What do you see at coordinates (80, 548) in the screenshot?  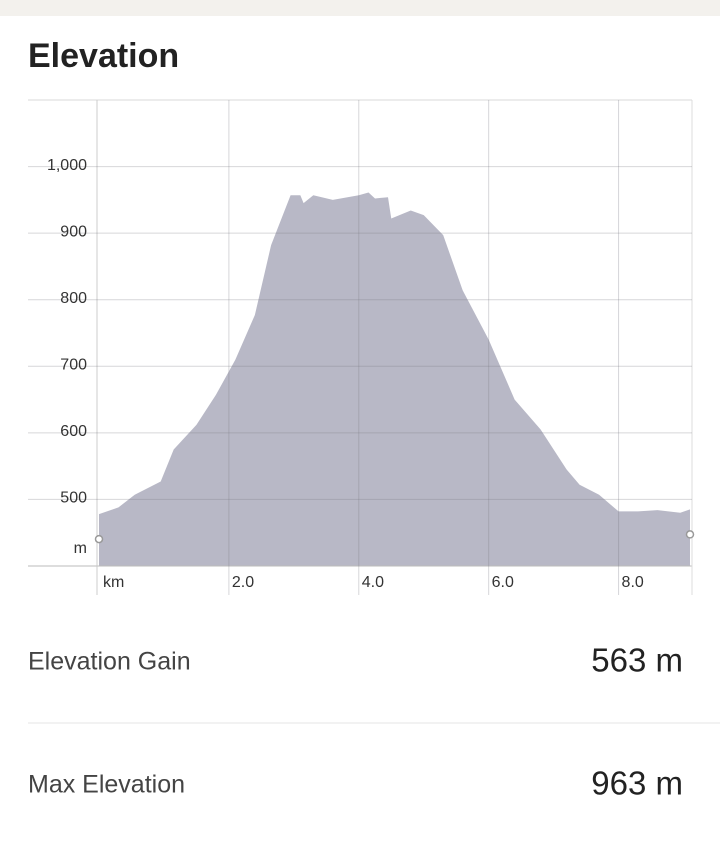 I see `y-axis-unit: m` at bounding box center [80, 548].